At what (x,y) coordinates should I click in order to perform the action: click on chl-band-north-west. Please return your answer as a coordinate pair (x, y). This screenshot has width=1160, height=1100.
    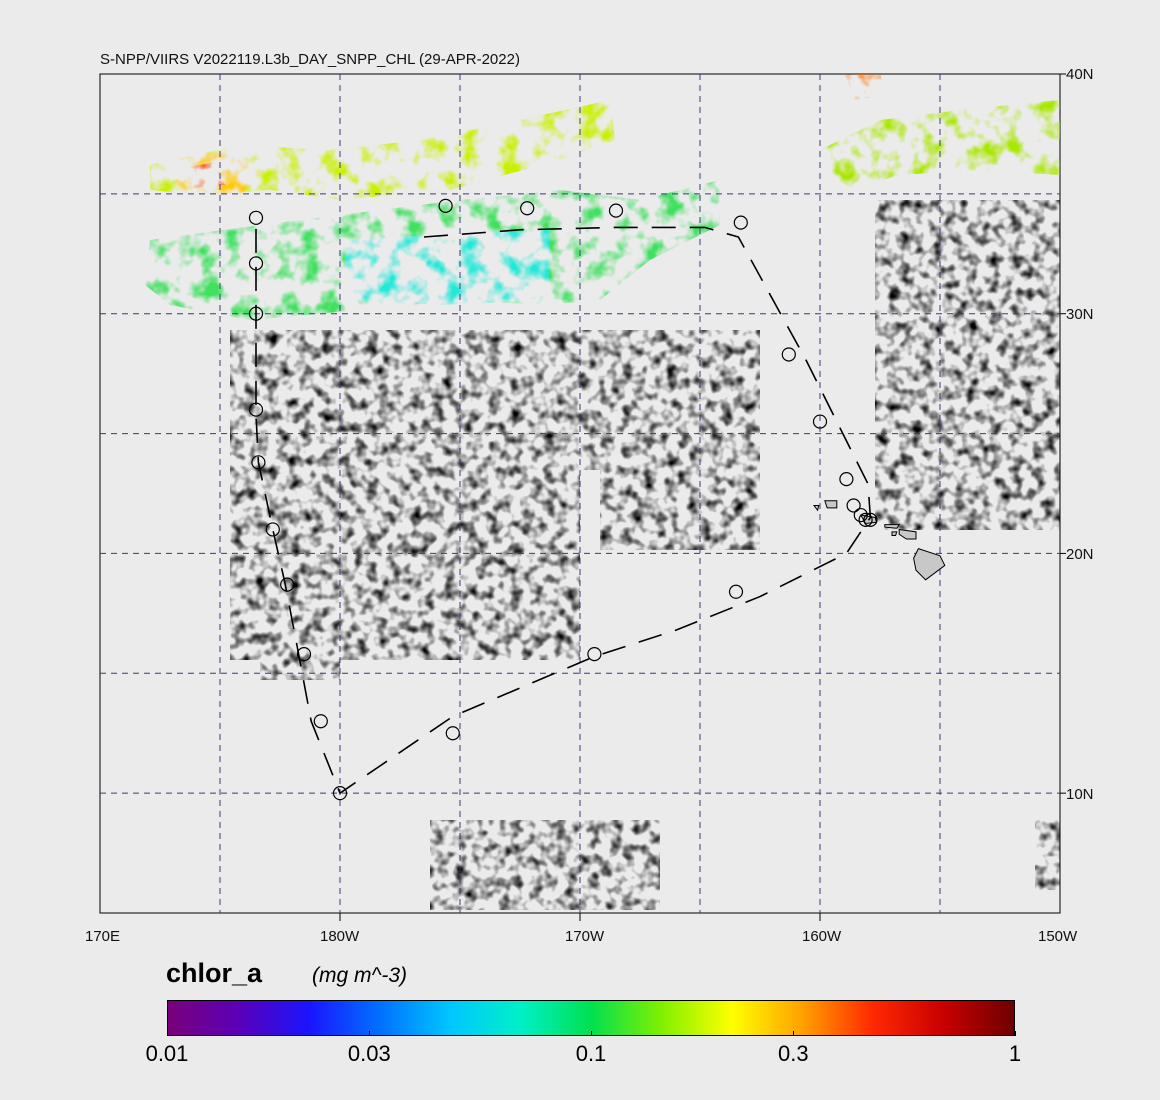
    Looking at the image, I should click on (382, 150).